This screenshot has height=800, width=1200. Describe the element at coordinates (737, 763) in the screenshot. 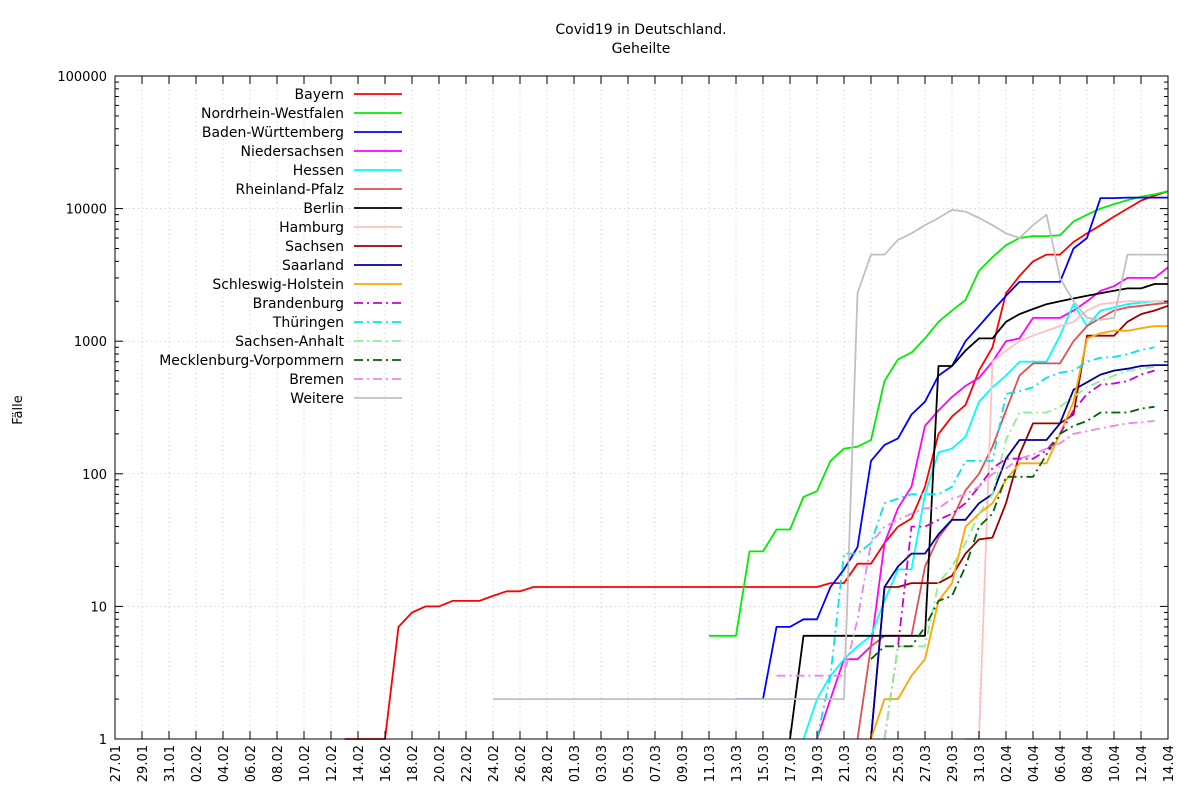

I see `x-tick-label: 13.03` at that location.